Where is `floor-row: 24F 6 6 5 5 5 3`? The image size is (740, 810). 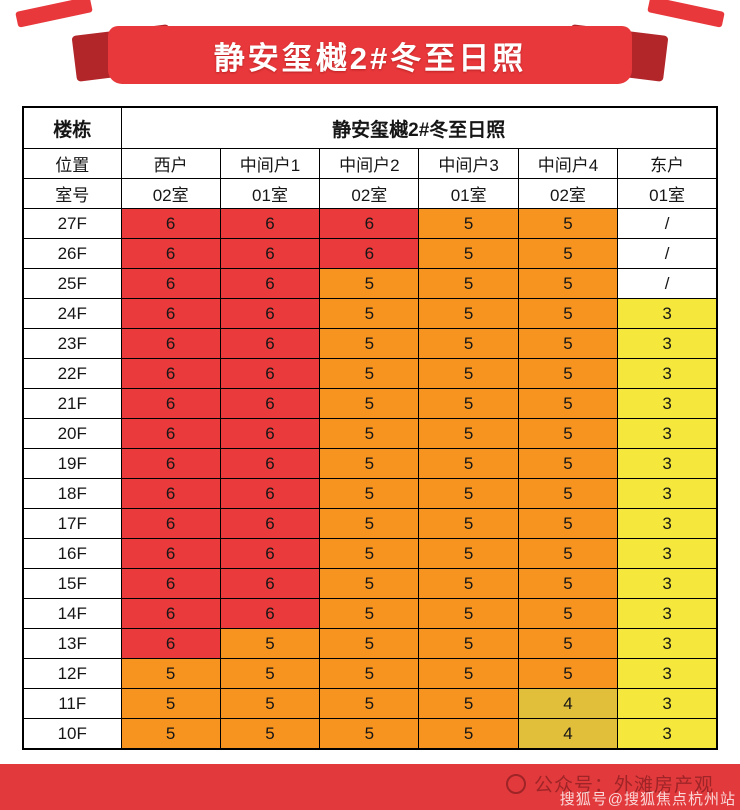 floor-row: 24F 6 6 5 5 5 3 is located at coordinates (370, 313).